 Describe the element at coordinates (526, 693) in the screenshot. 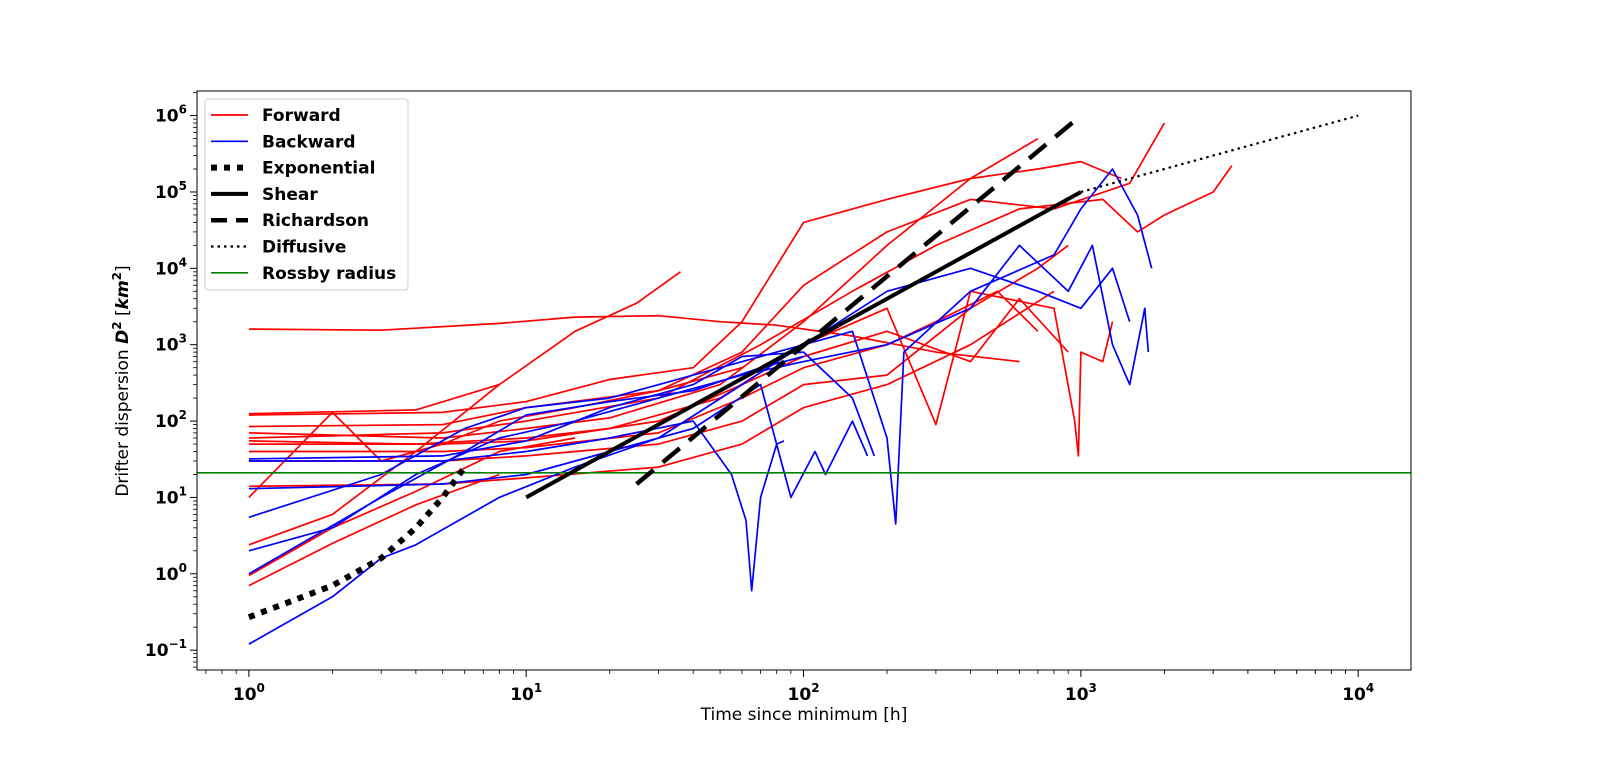

I see `x-tick-label-1: 101` at that location.